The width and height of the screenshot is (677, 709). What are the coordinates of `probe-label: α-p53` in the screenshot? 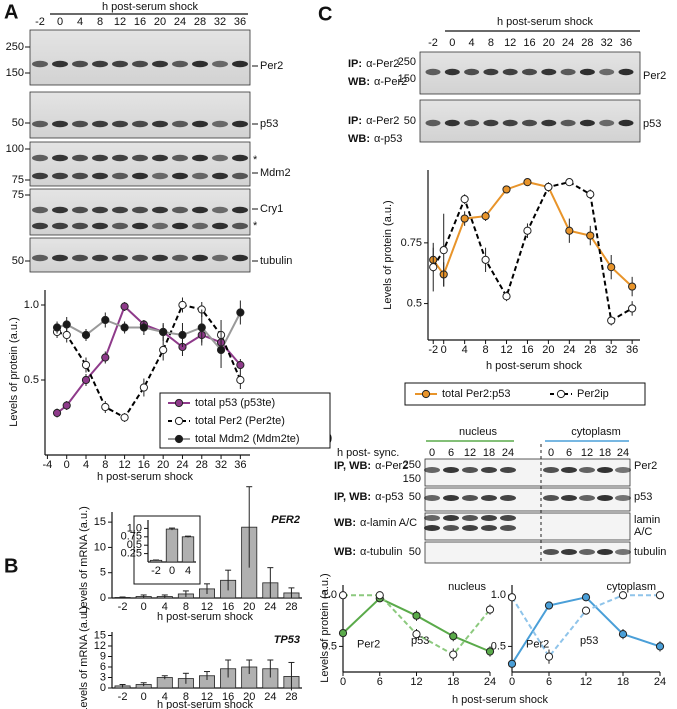 It's located at (389, 497).